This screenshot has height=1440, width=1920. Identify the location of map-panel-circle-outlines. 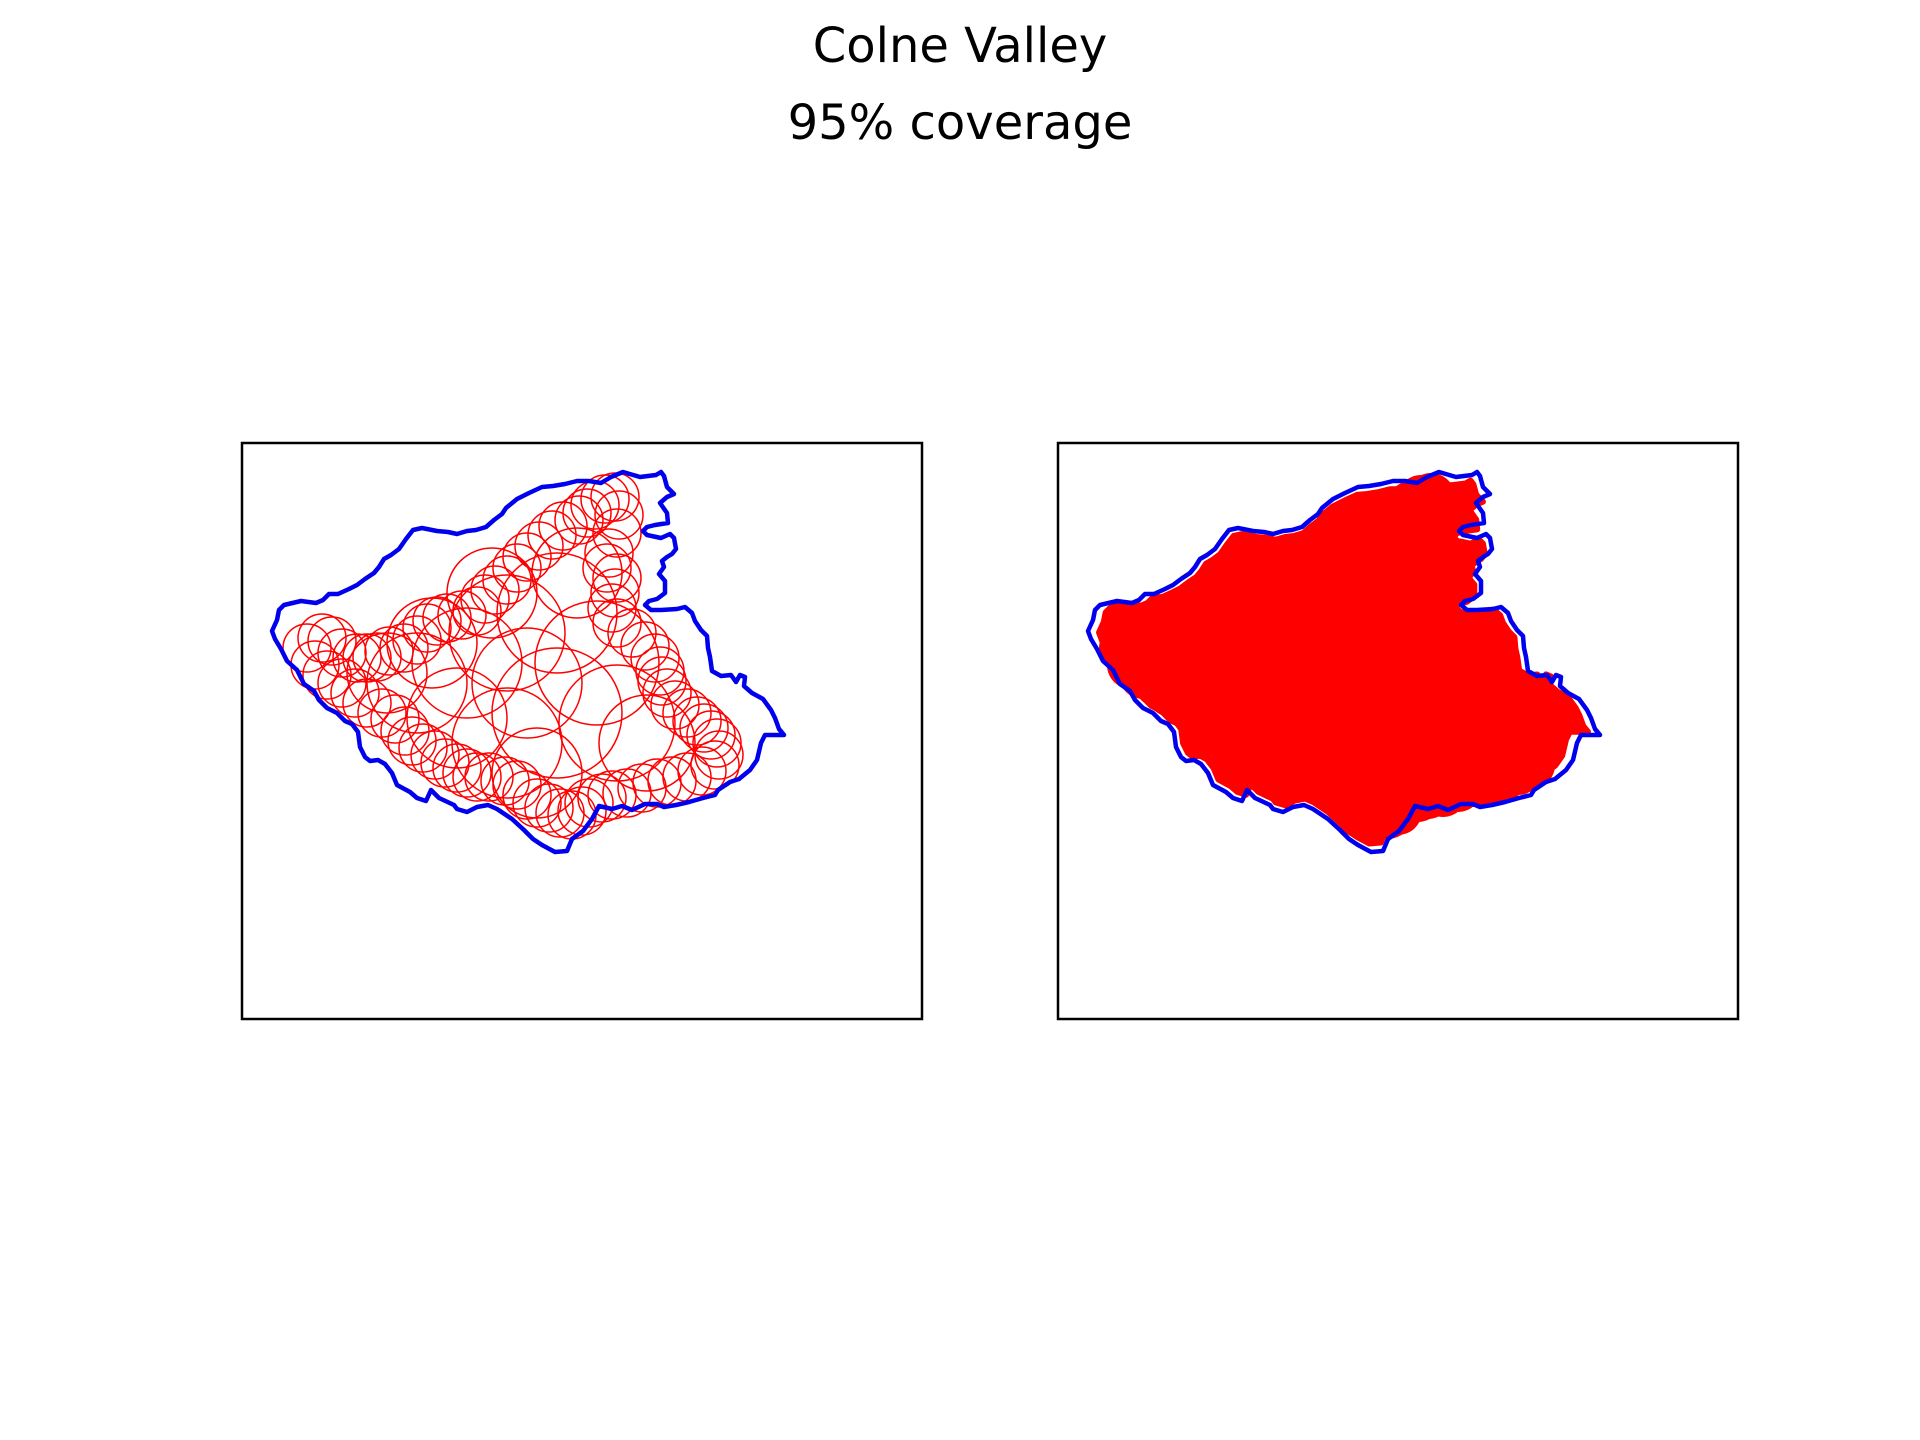
(582, 731).